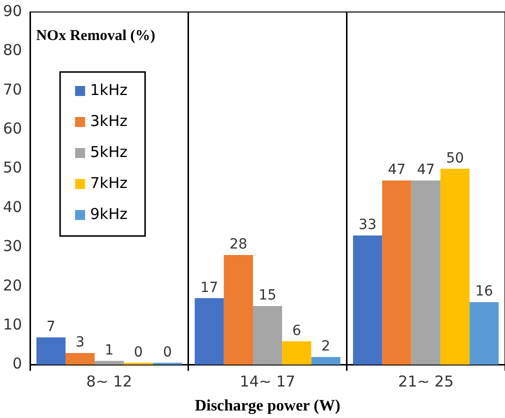  What do you see at coordinates (109, 213) in the screenshot?
I see `legend-label: 9kHz` at bounding box center [109, 213].